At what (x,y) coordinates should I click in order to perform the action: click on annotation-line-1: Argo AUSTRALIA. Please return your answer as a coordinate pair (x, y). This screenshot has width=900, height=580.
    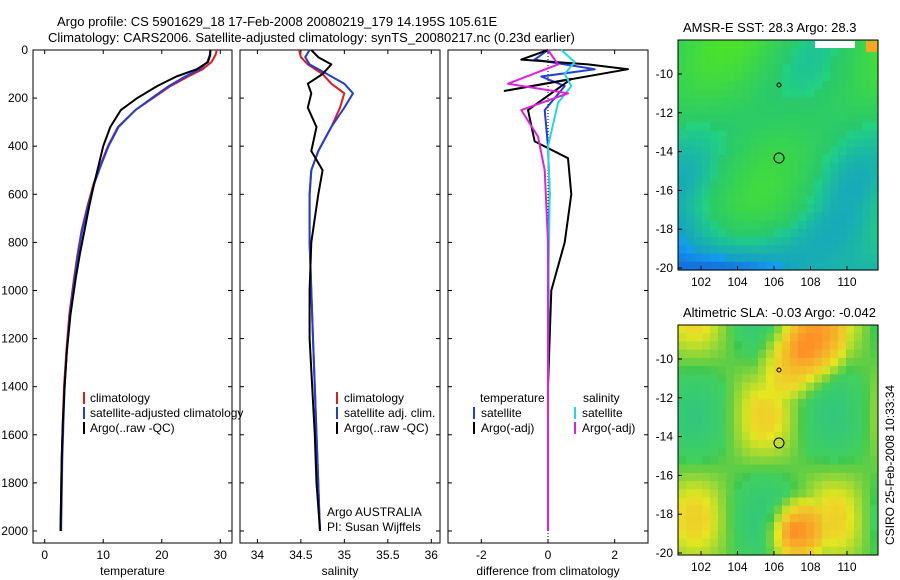
    Looking at the image, I should click on (374, 512).